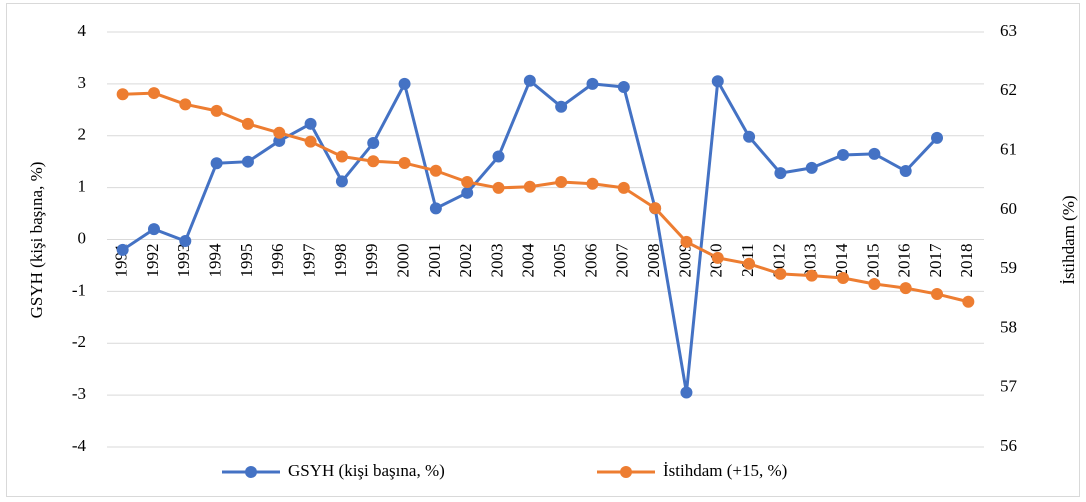 The image size is (1086, 502). I want to click on x-tick-label: 2002, so click(465, 261).